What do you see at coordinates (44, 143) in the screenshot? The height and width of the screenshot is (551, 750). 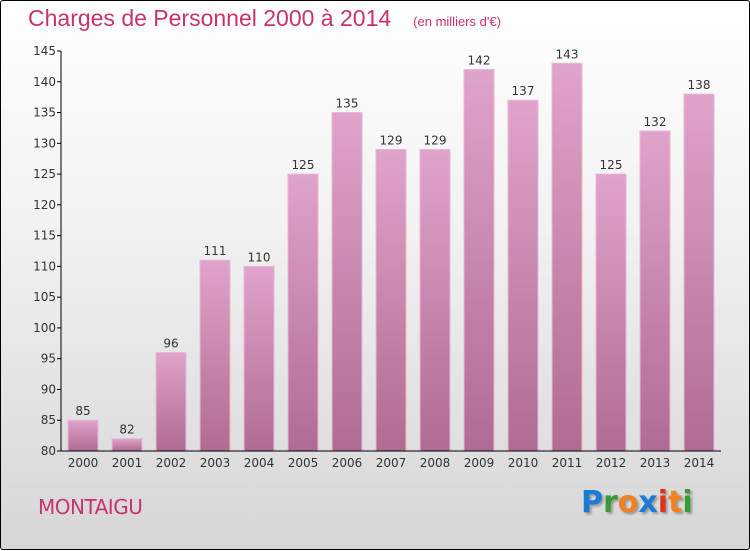 I see `y-tick-label-130: 130` at bounding box center [44, 143].